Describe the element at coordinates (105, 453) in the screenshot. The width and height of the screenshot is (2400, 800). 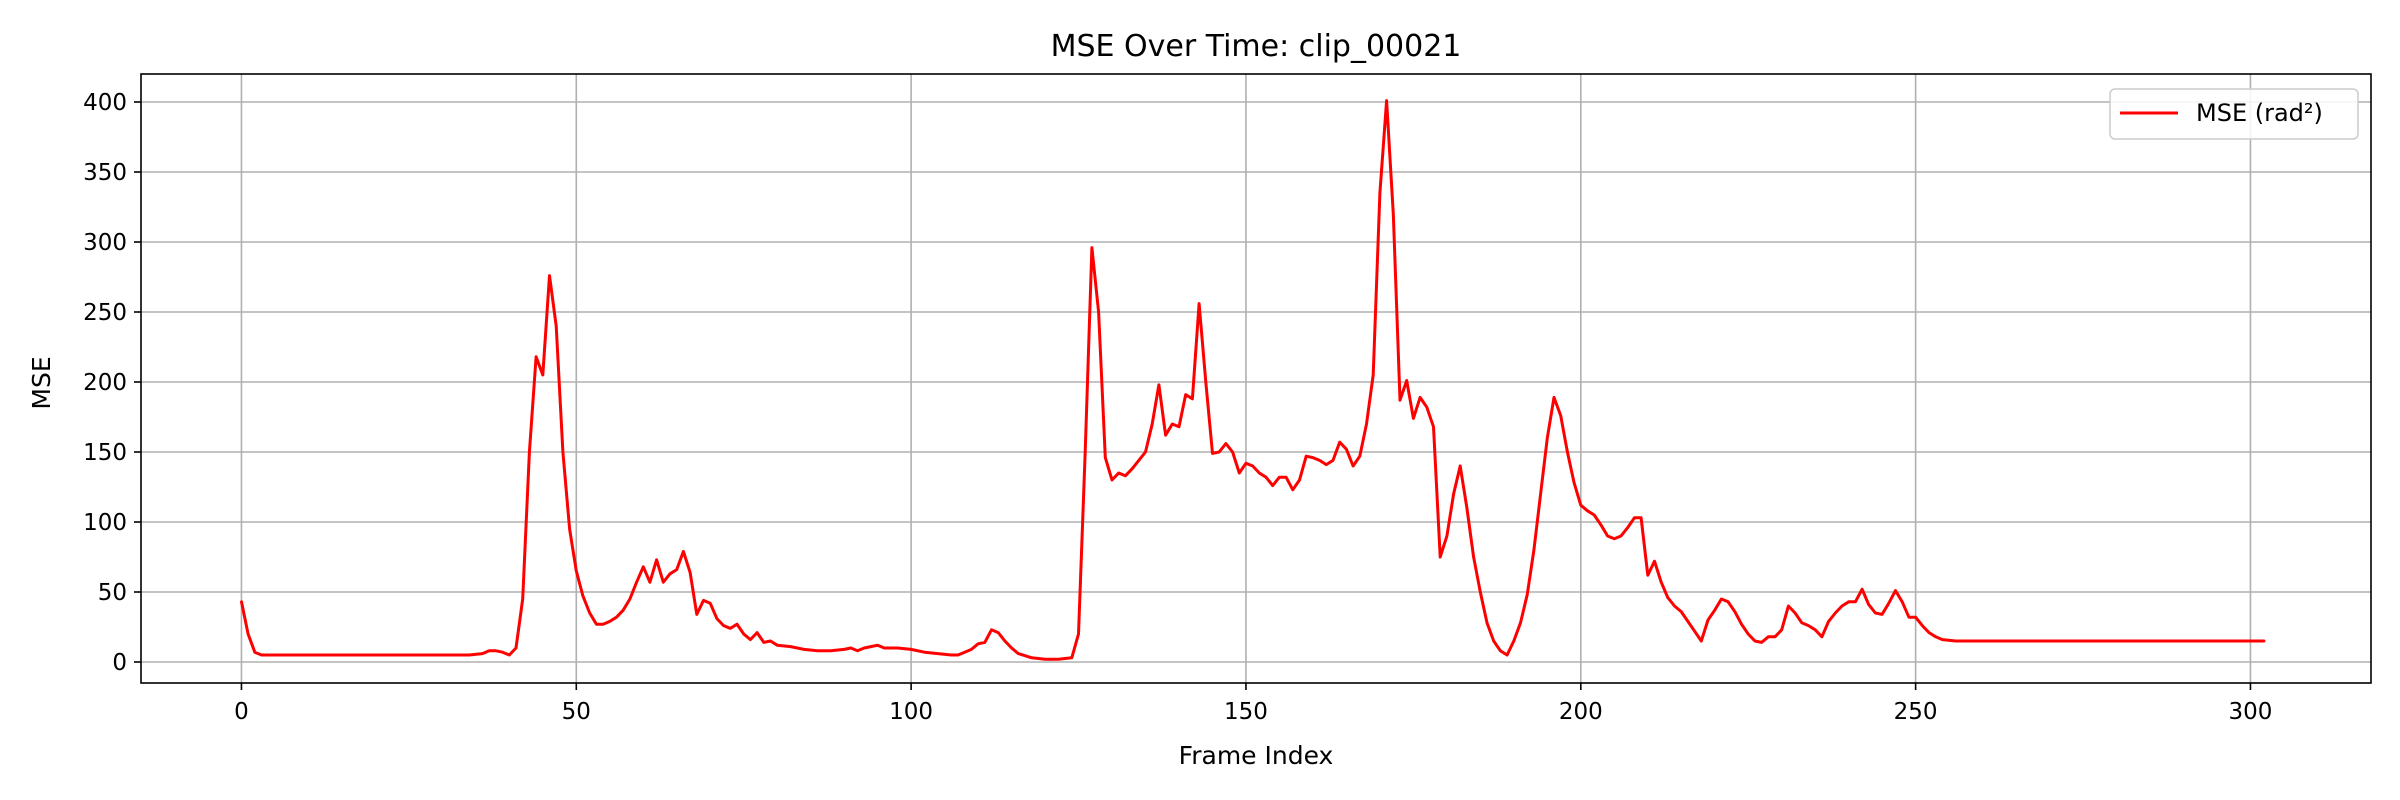
I see `y-tick-label: 150` at that location.